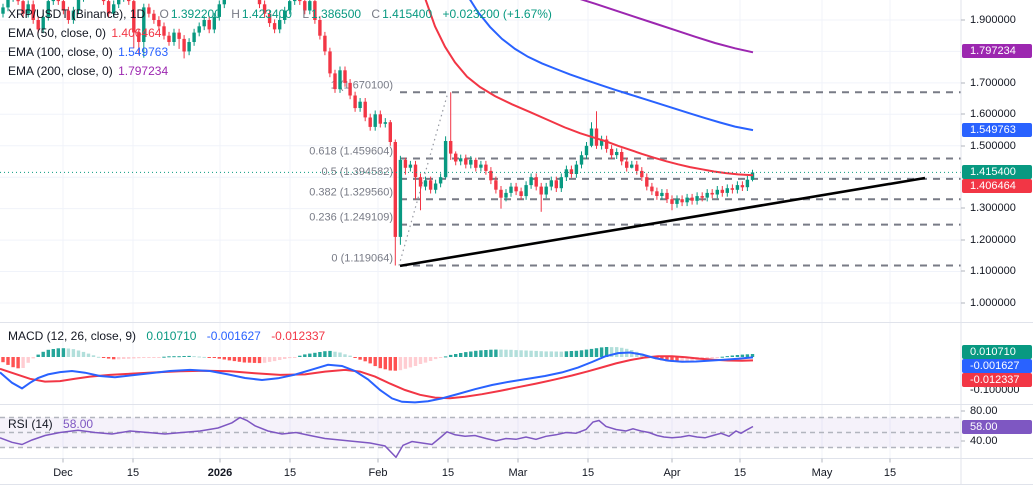  What do you see at coordinates (993, 114) in the screenshot?
I see `price-axis-label: 1.600000` at bounding box center [993, 114].